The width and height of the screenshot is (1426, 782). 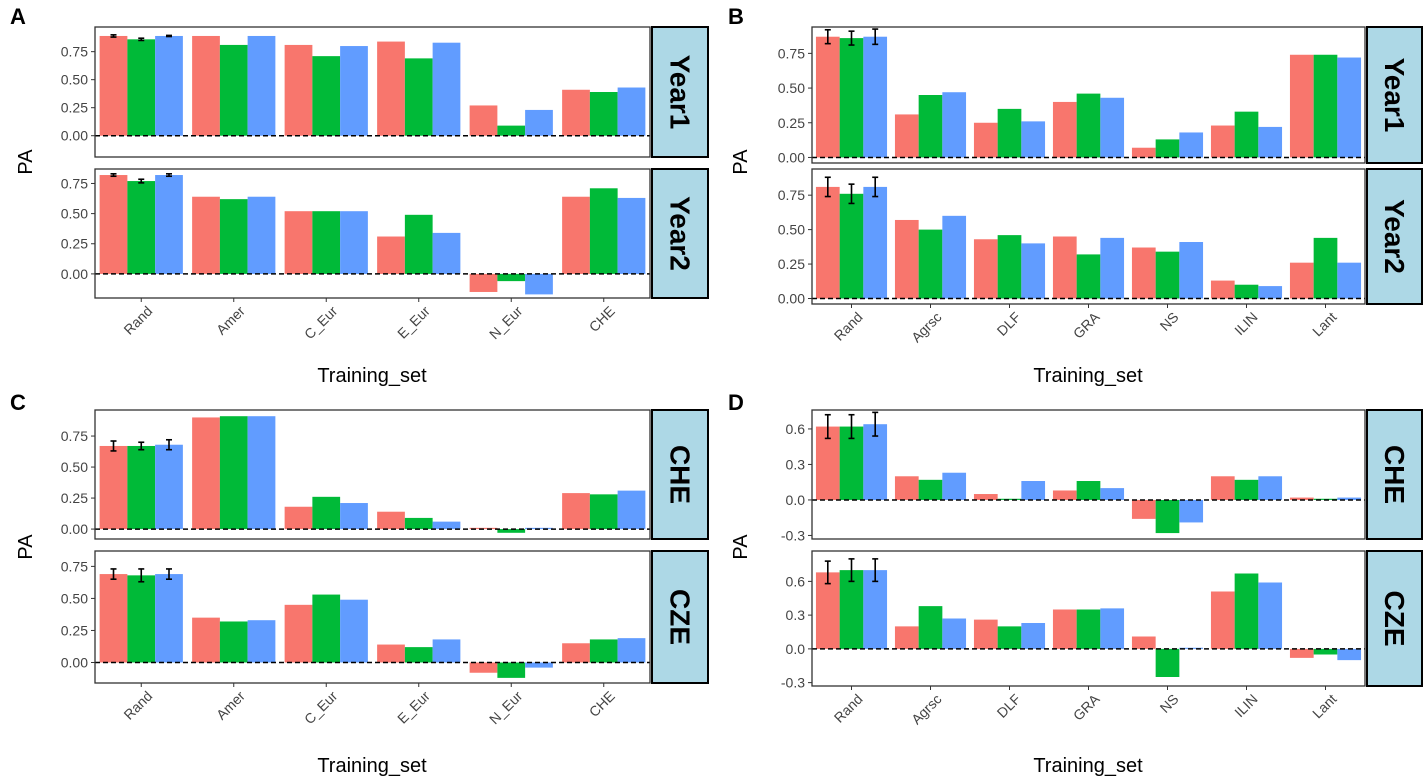 I want to click on panel-a-facet-year1-bar-c_eur-s2, so click(x=326, y=96).